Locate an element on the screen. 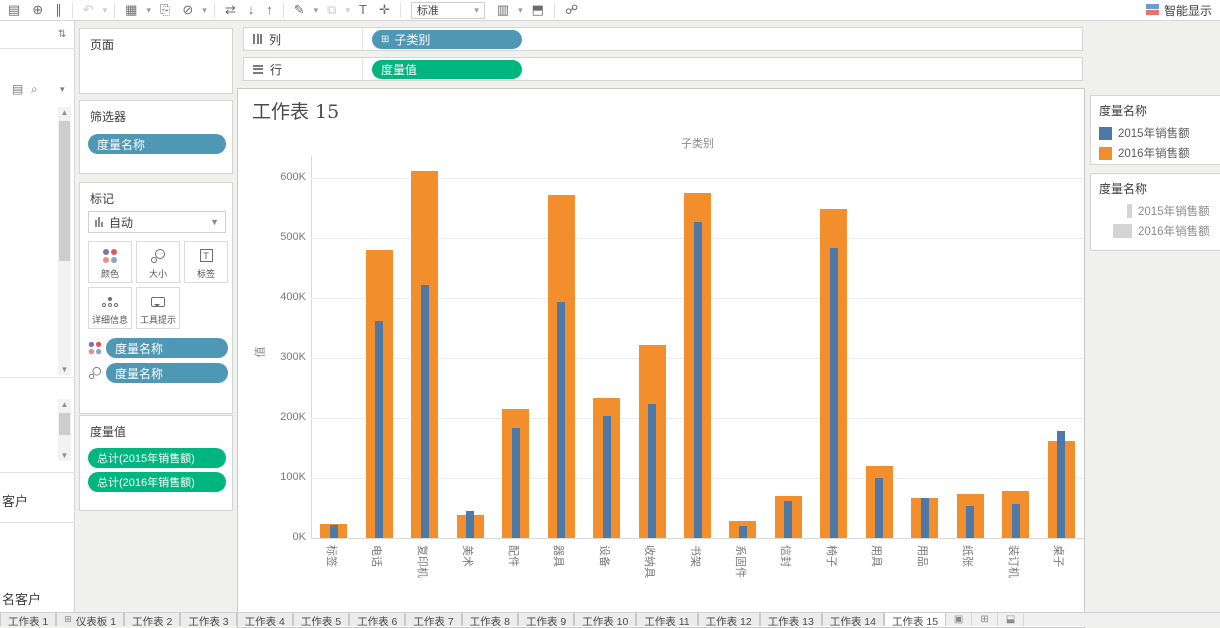  x-axis-category-label: 装订机 is located at coordinates (1014, 561).